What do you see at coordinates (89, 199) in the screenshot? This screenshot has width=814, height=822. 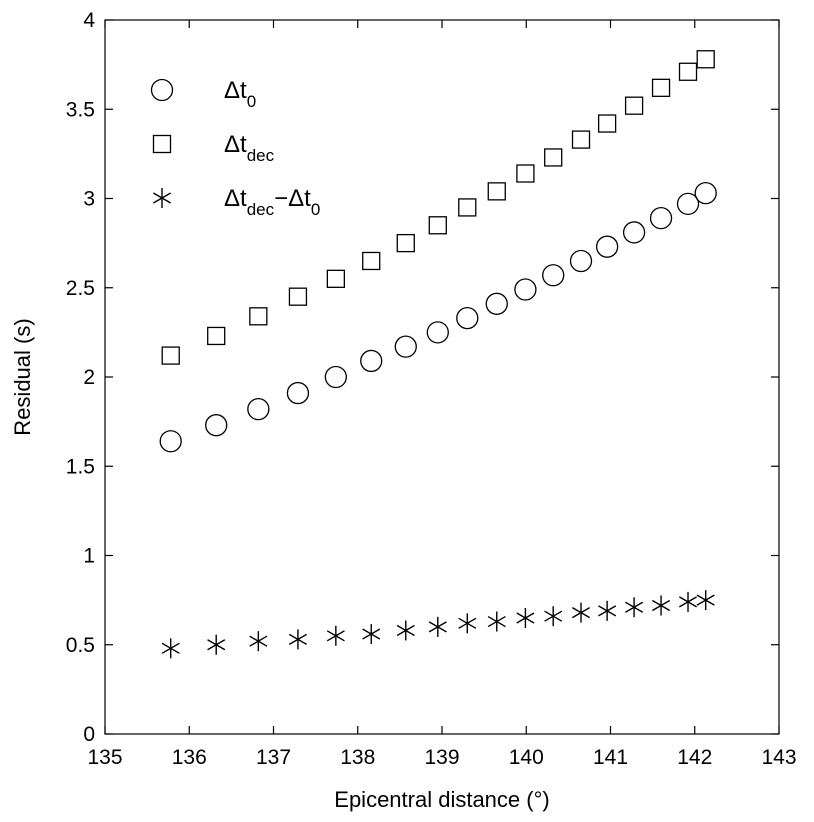 I see `y-tick-label: 3` at bounding box center [89, 199].